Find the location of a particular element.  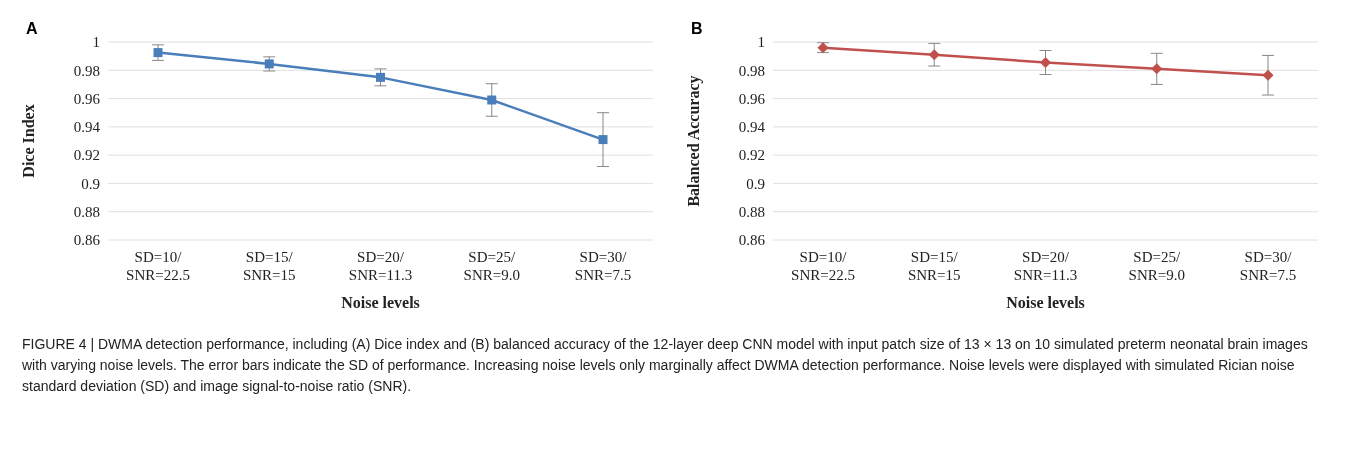

y-axis-title: Balanced Accuracy is located at coordinates (693, 141).